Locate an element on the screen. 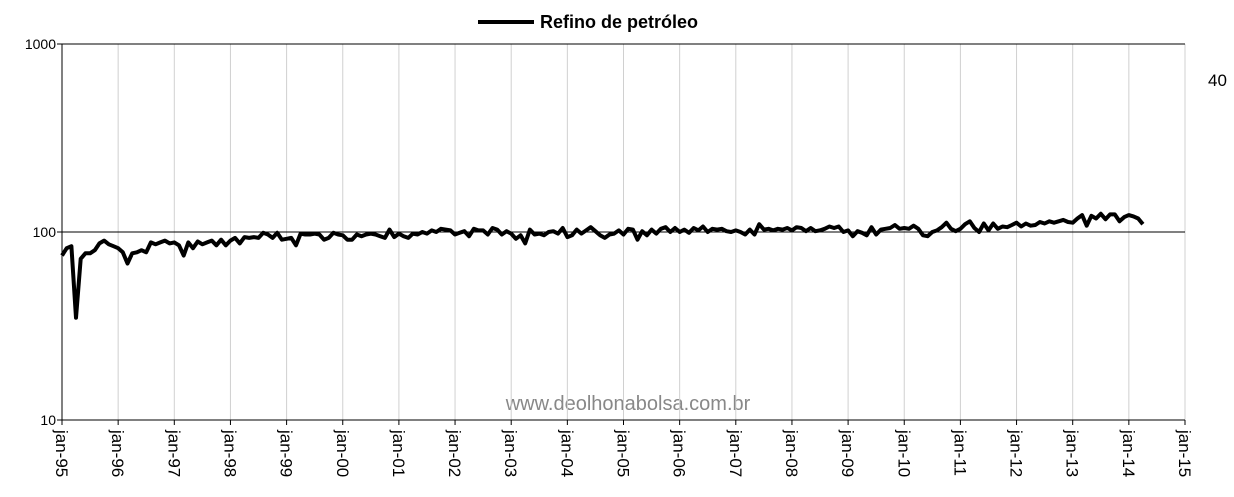 The image size is (1234, 497). x-tick-label: jan-15 is located at coordinates (1184, 453).